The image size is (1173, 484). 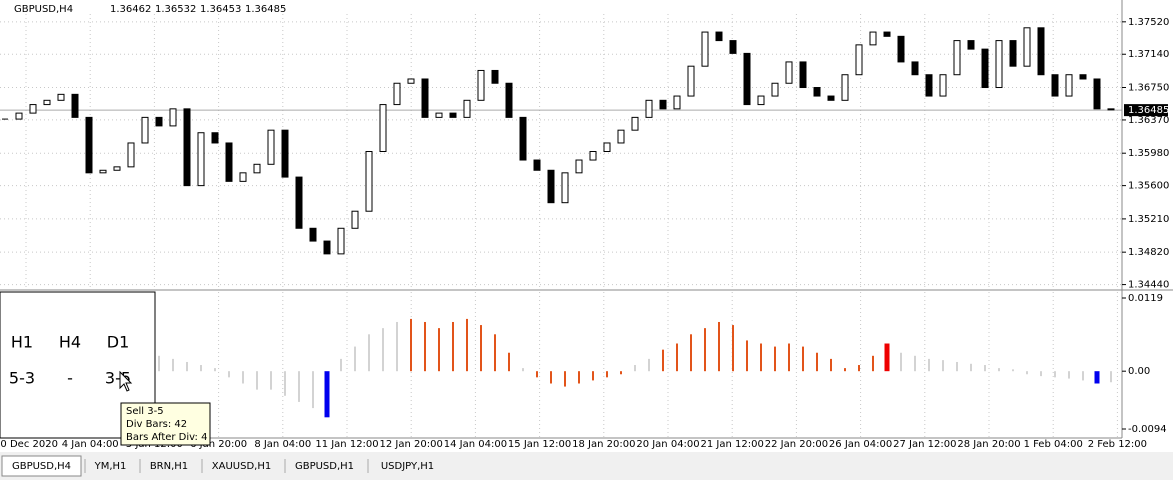 I want to click on signal: -, so click(x=70, y=378).